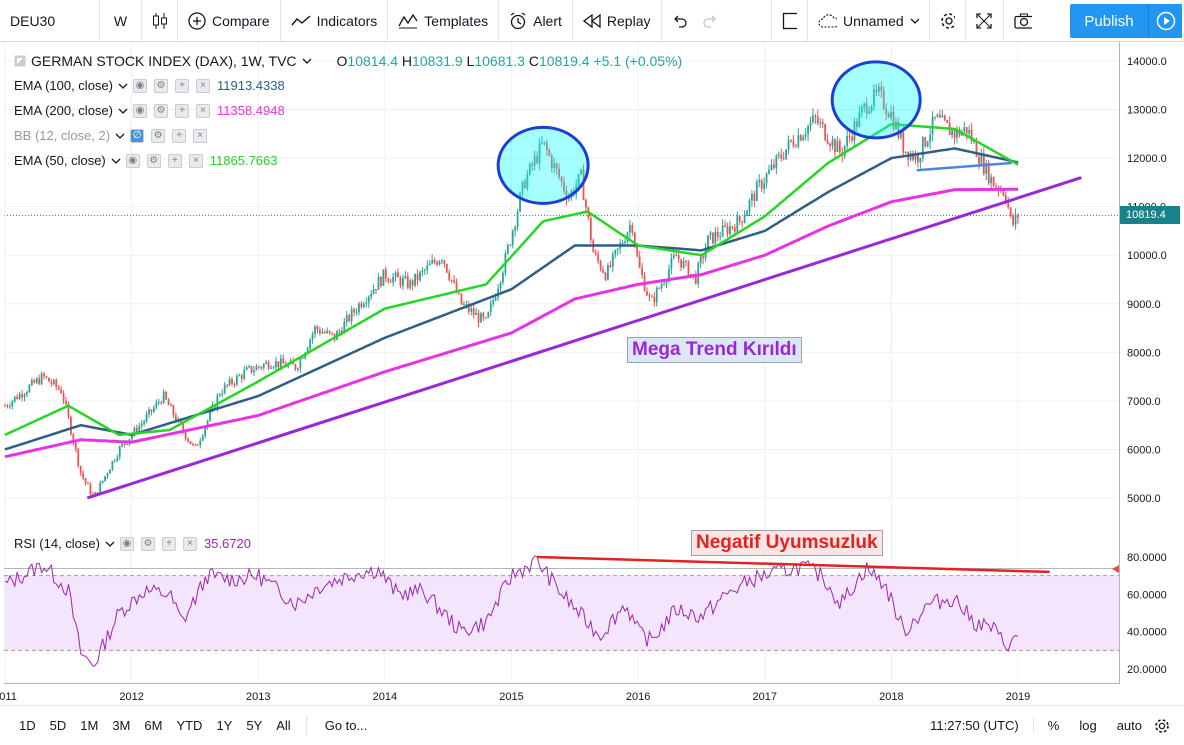 This screenshot has height=745, width=1184. I want to click on range-5y: 5Y, so click(254, 725).